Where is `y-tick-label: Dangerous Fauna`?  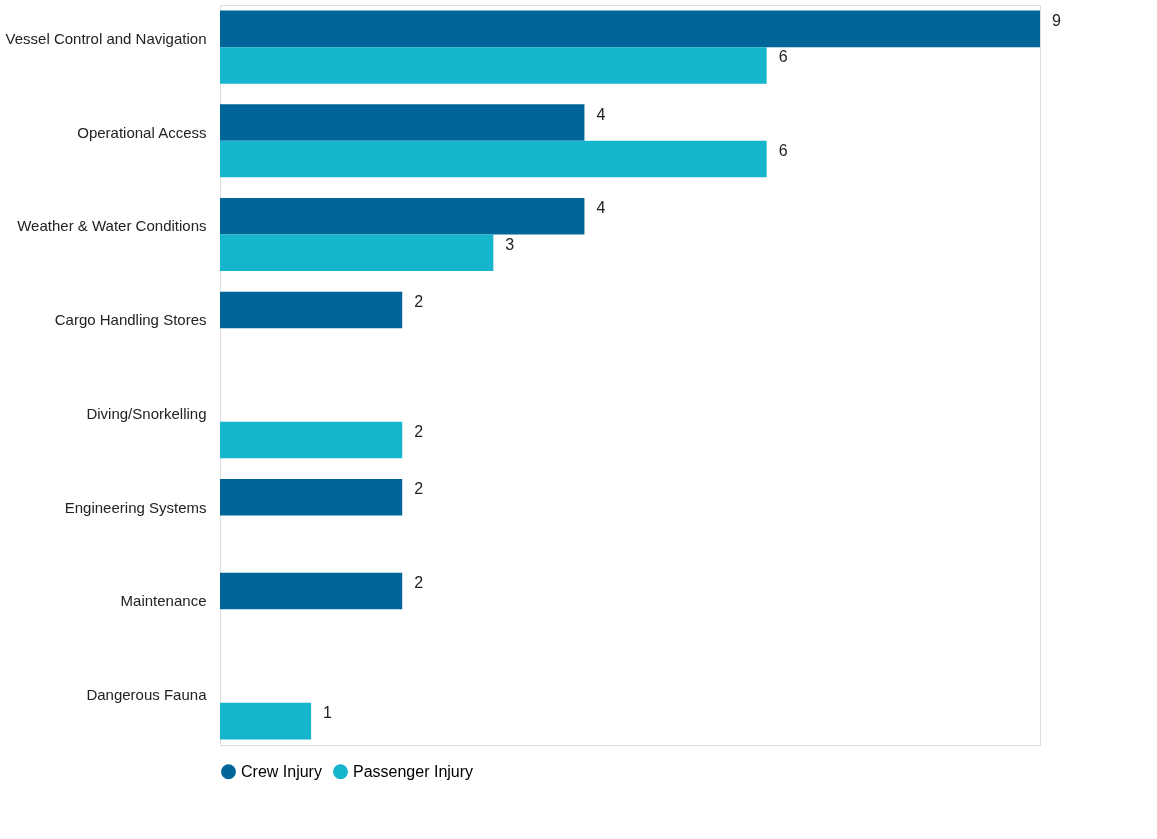 y-tick-label: Dangerous Fauna is located at coordinates (147, 694).